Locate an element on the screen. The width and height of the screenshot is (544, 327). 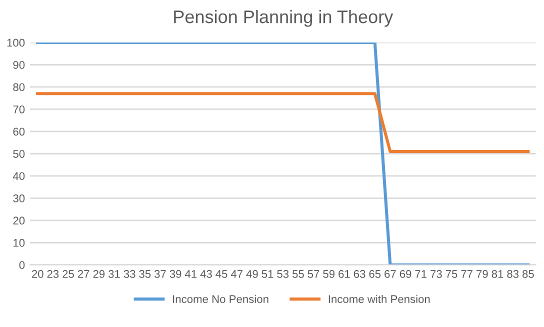
x-tick-label: 41 is located at coordinates (190, 274).